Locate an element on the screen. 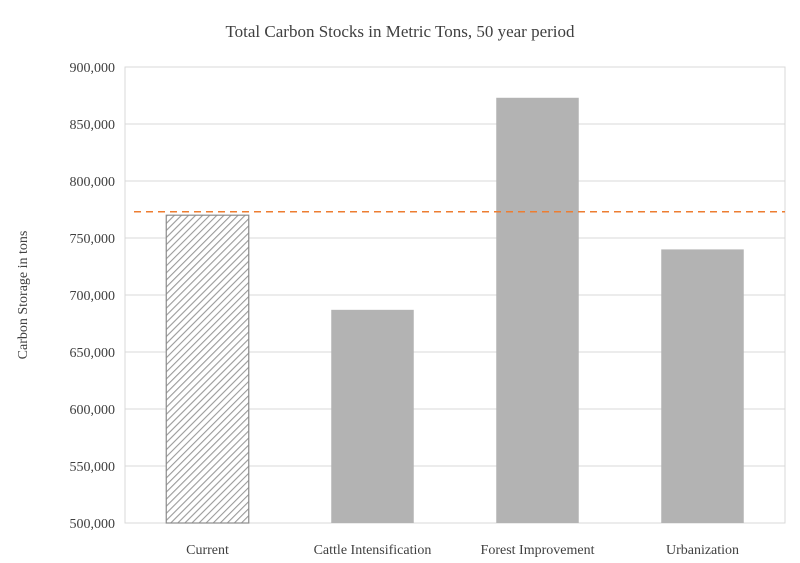 The image size is (800, 563). y-tick-label: 900,000 is located at coordinates (93, 68).